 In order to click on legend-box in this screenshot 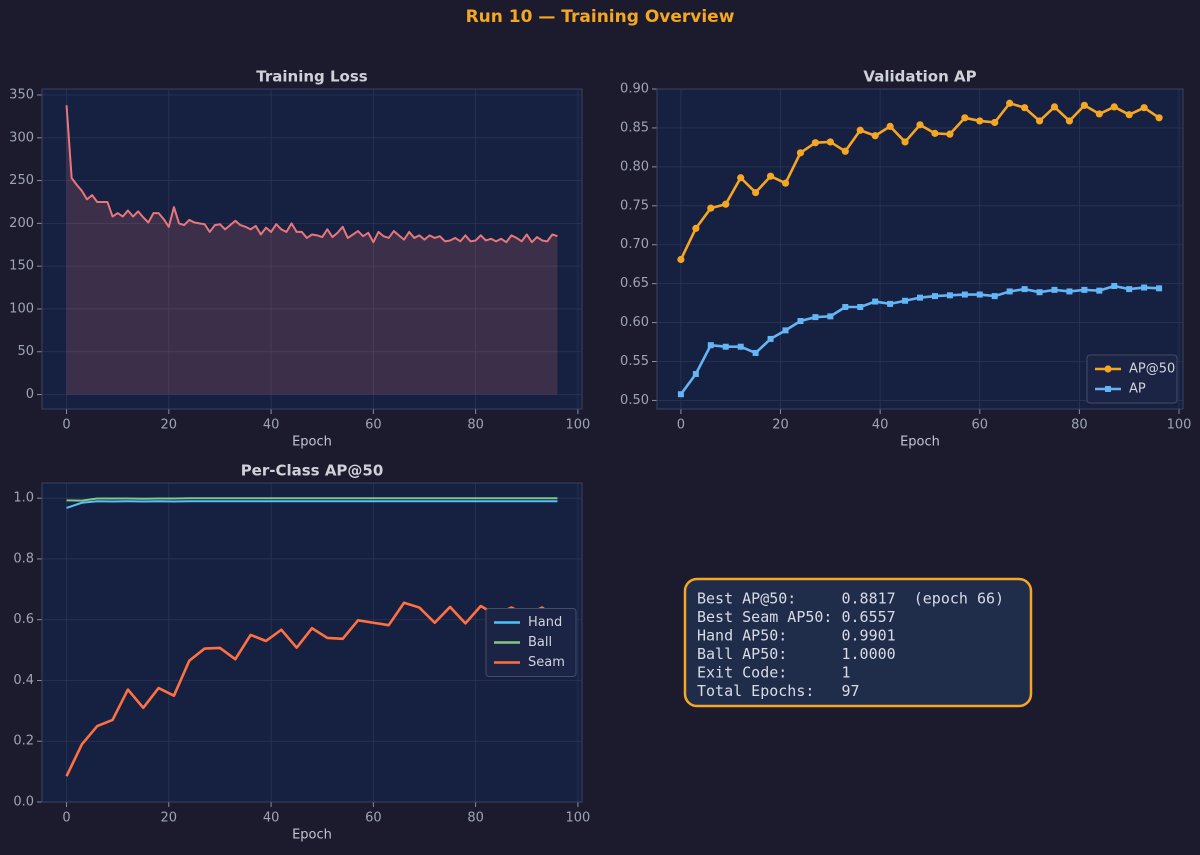, I will do `click(531, 642)`.